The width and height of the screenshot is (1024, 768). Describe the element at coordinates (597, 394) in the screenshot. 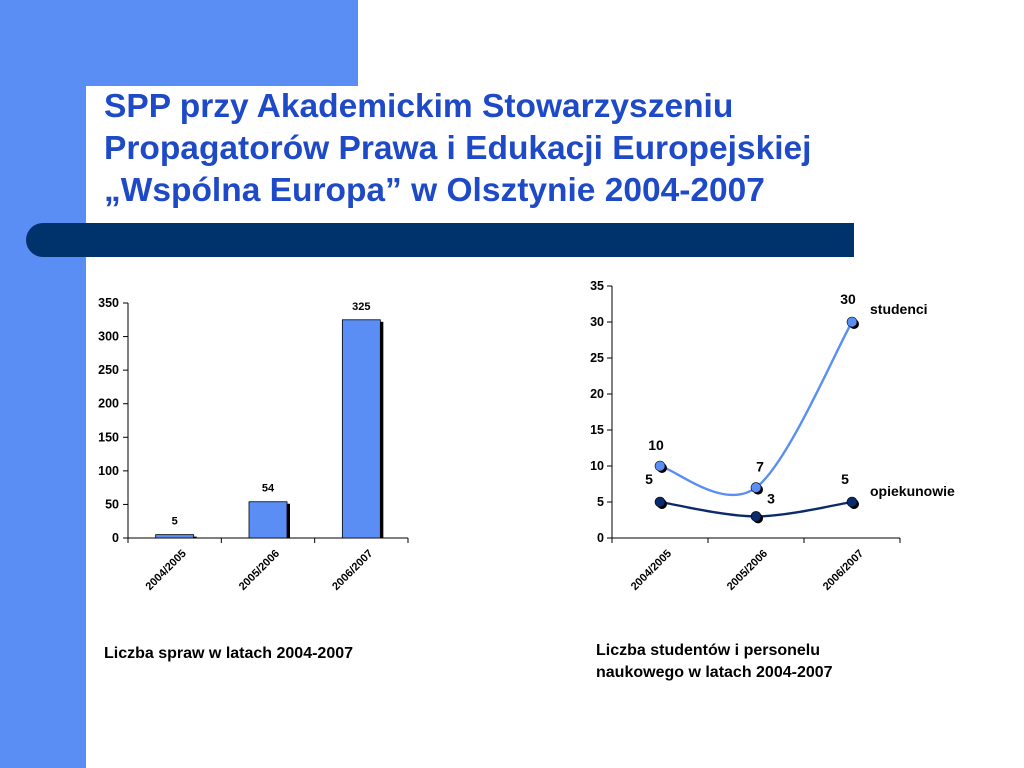

I see `y-tick-label: 20` at that location.